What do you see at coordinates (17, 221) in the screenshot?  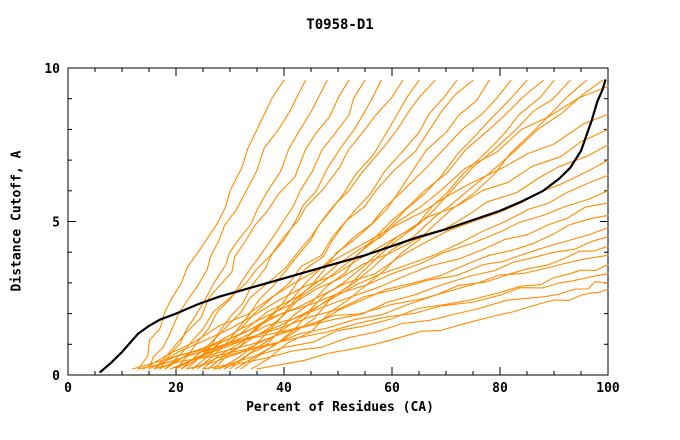 I see `y-axis-label: Distance Cutoff, A` at bounding box center [17, 221].